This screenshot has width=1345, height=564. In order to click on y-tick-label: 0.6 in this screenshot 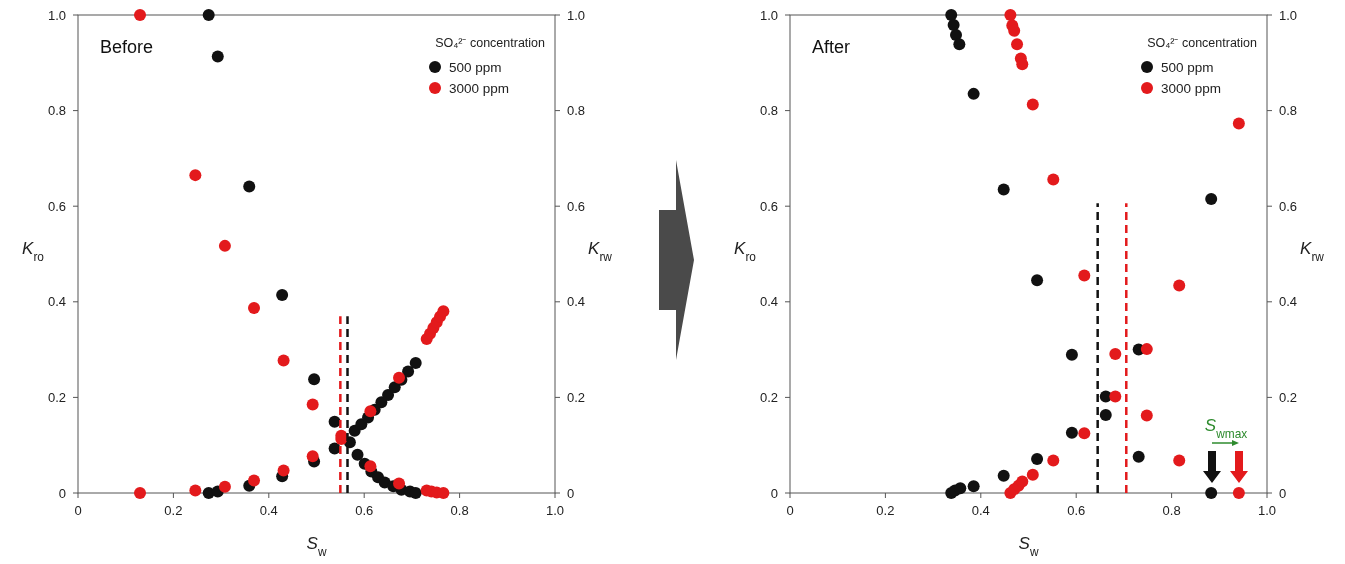, I will do `click(768, 206)`.